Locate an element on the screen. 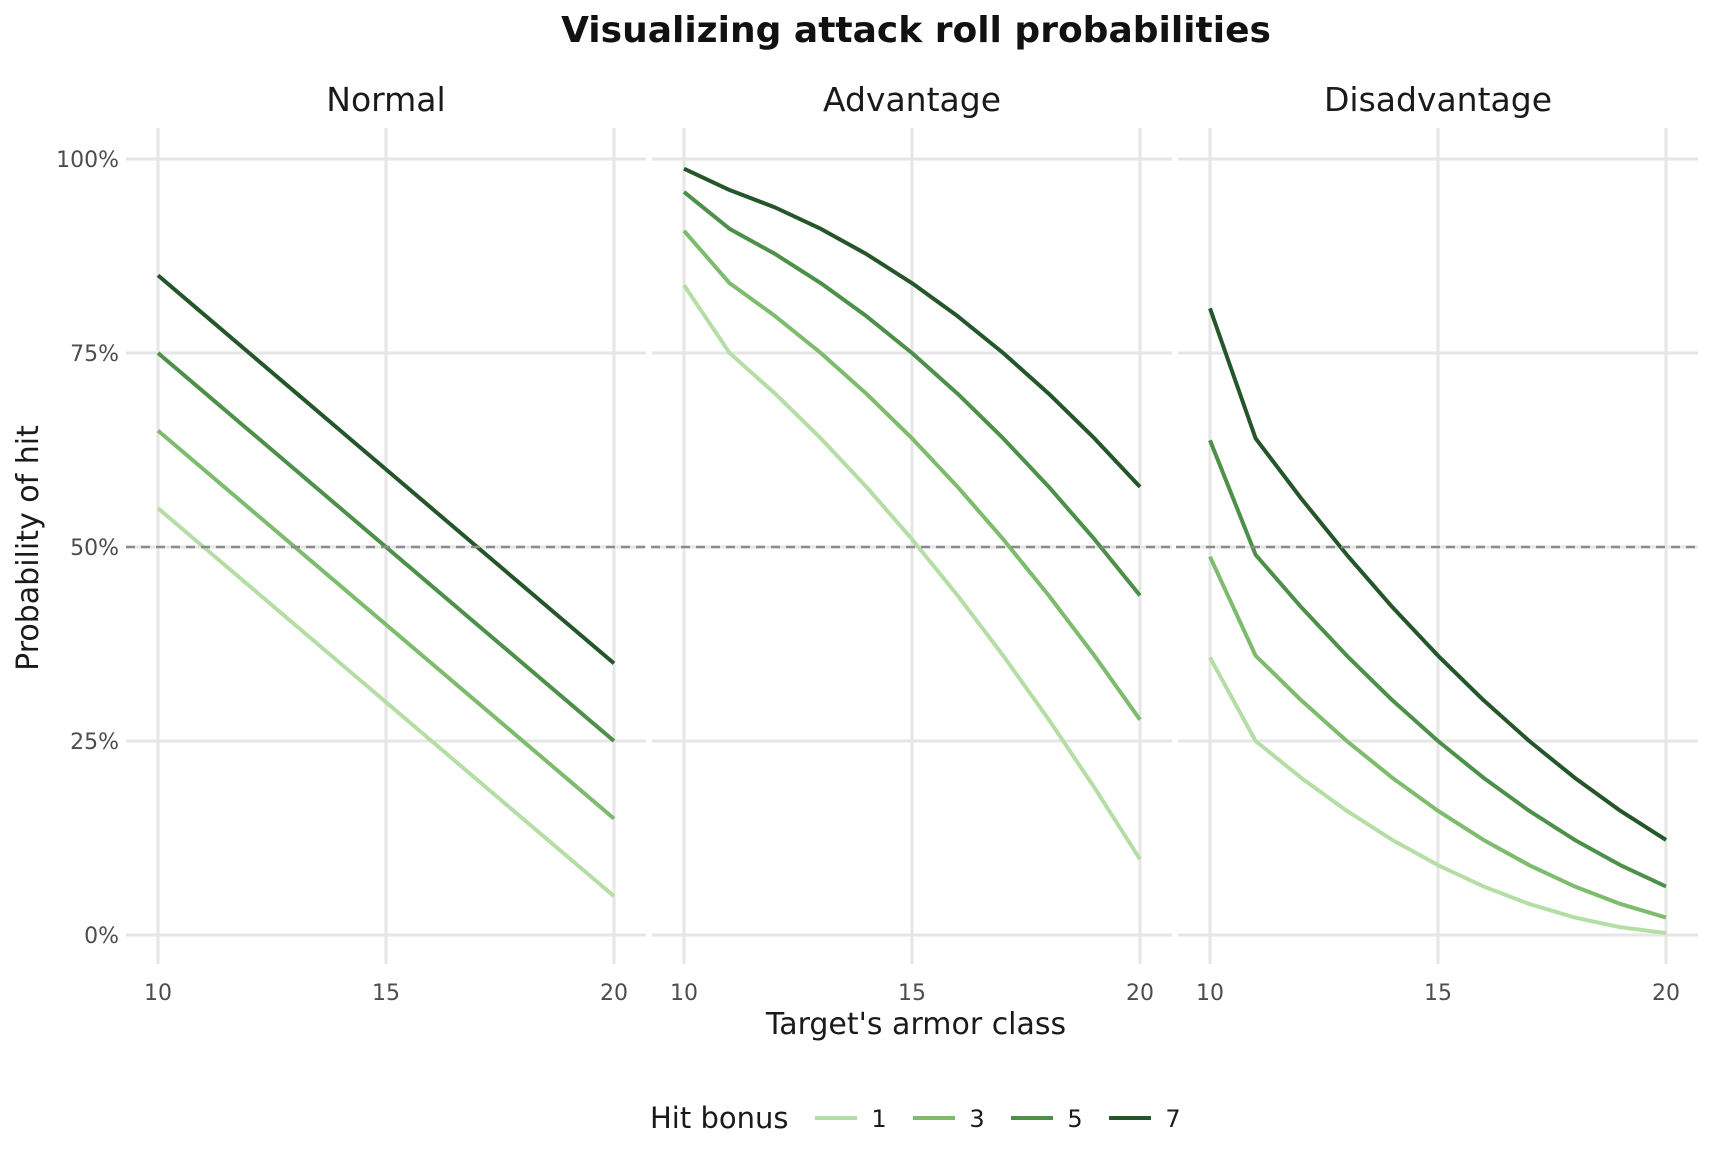  facet-label-normal: Normal is located at coordinates (385, 99).